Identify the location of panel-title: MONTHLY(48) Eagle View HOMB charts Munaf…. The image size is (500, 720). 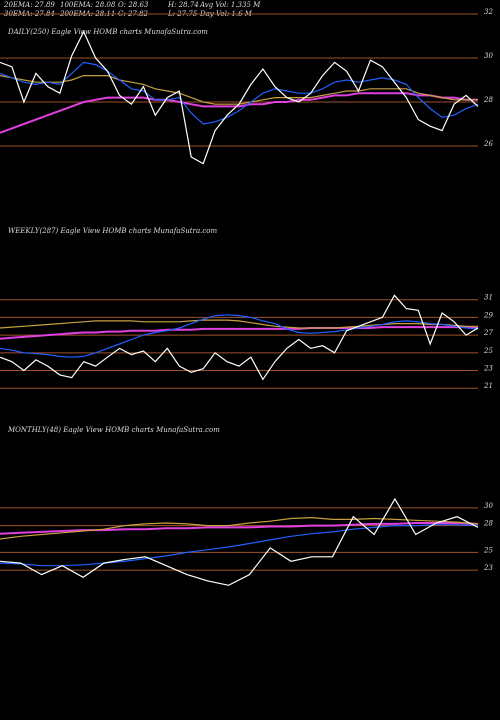
(113, 430).